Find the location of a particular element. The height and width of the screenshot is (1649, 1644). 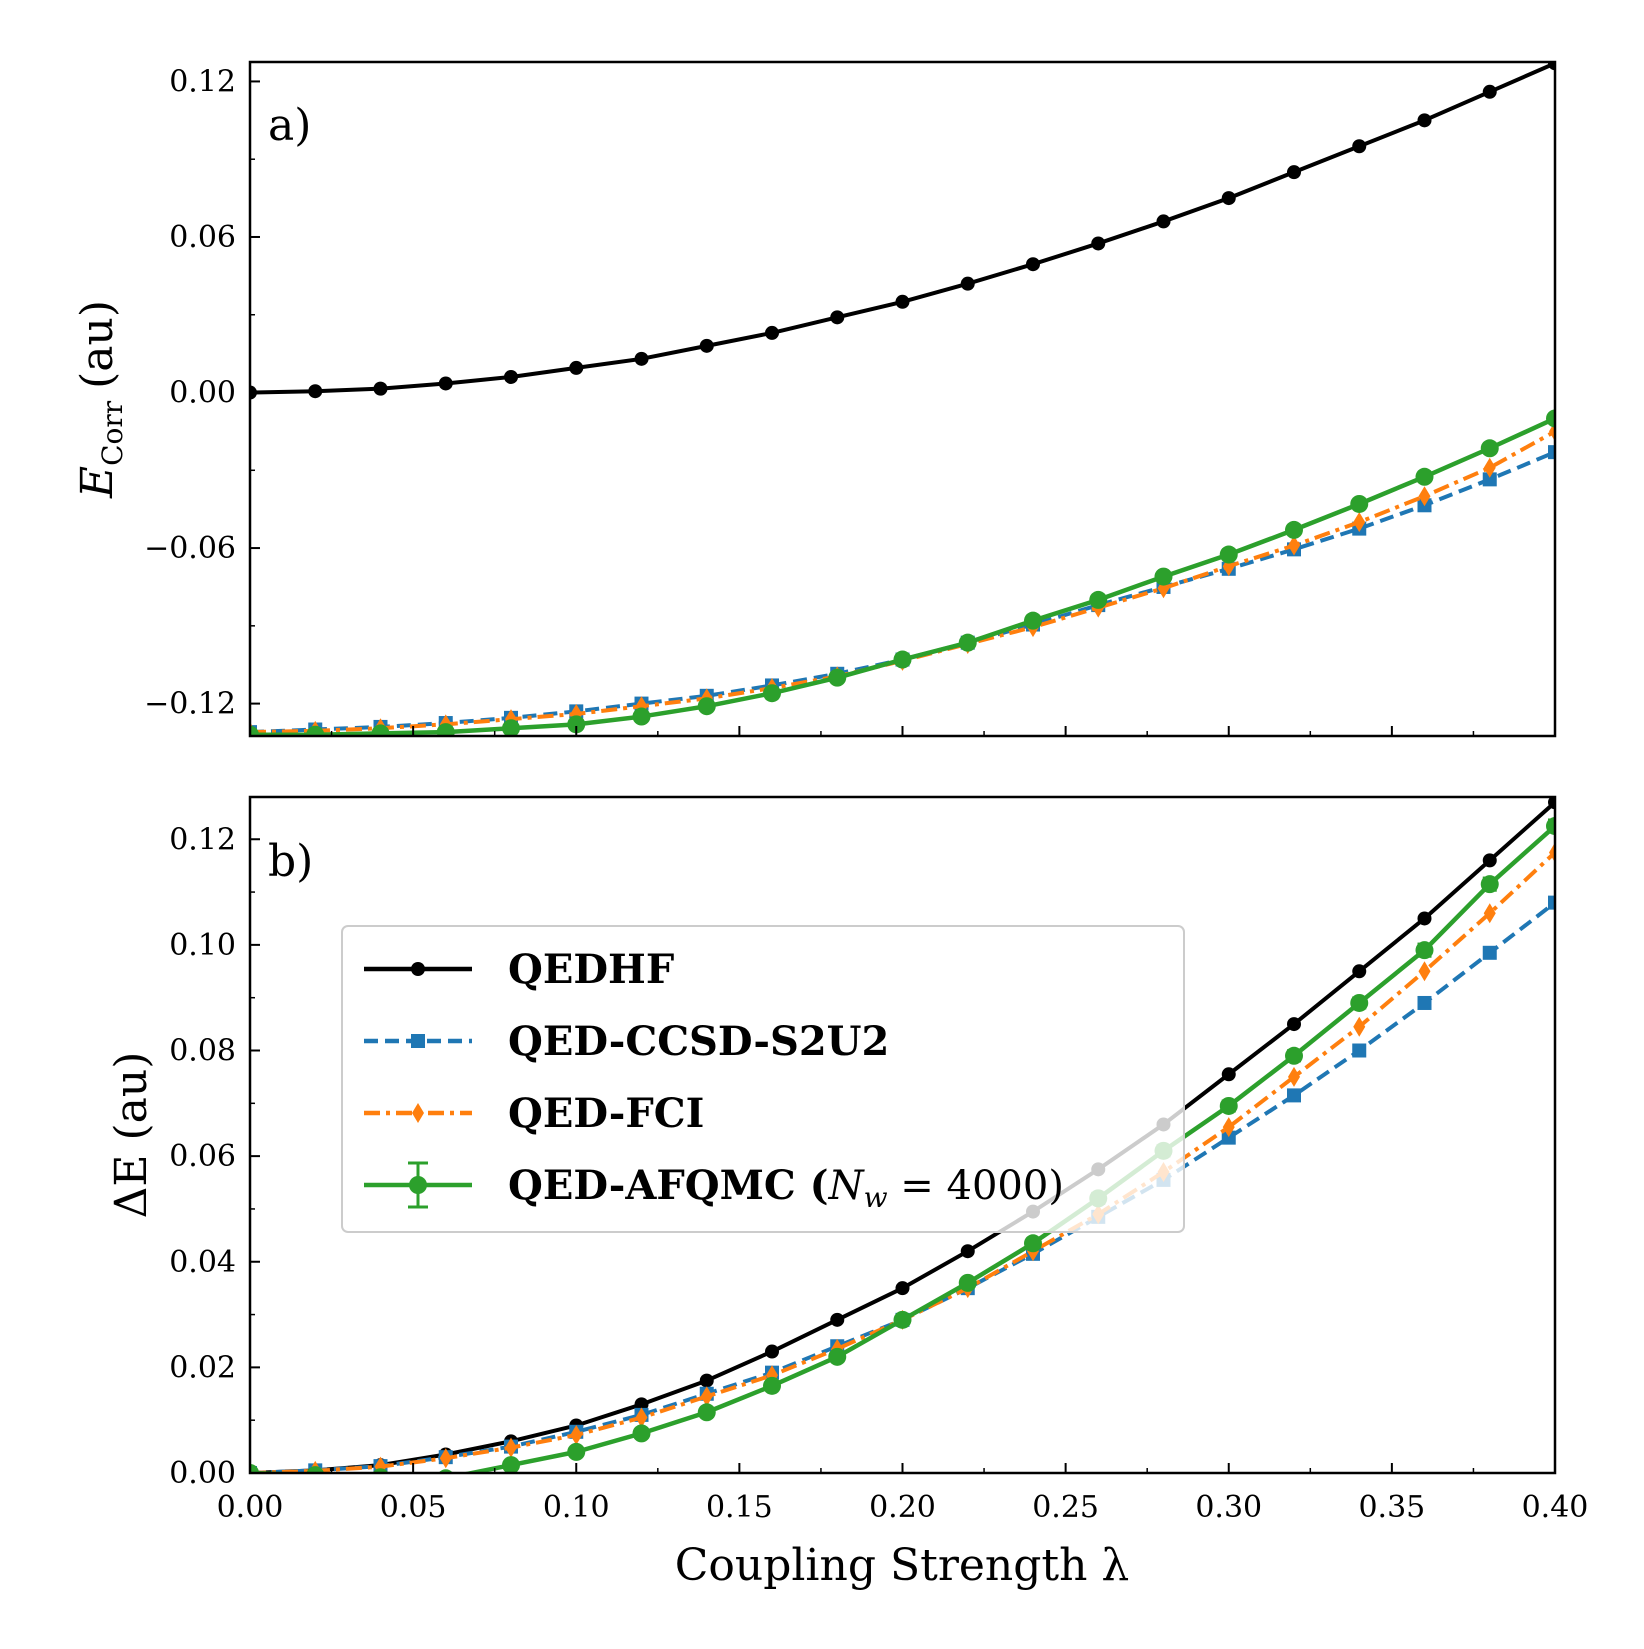

panel-a-ylabel: ECorr (au) is located at coordinates (100, 399).